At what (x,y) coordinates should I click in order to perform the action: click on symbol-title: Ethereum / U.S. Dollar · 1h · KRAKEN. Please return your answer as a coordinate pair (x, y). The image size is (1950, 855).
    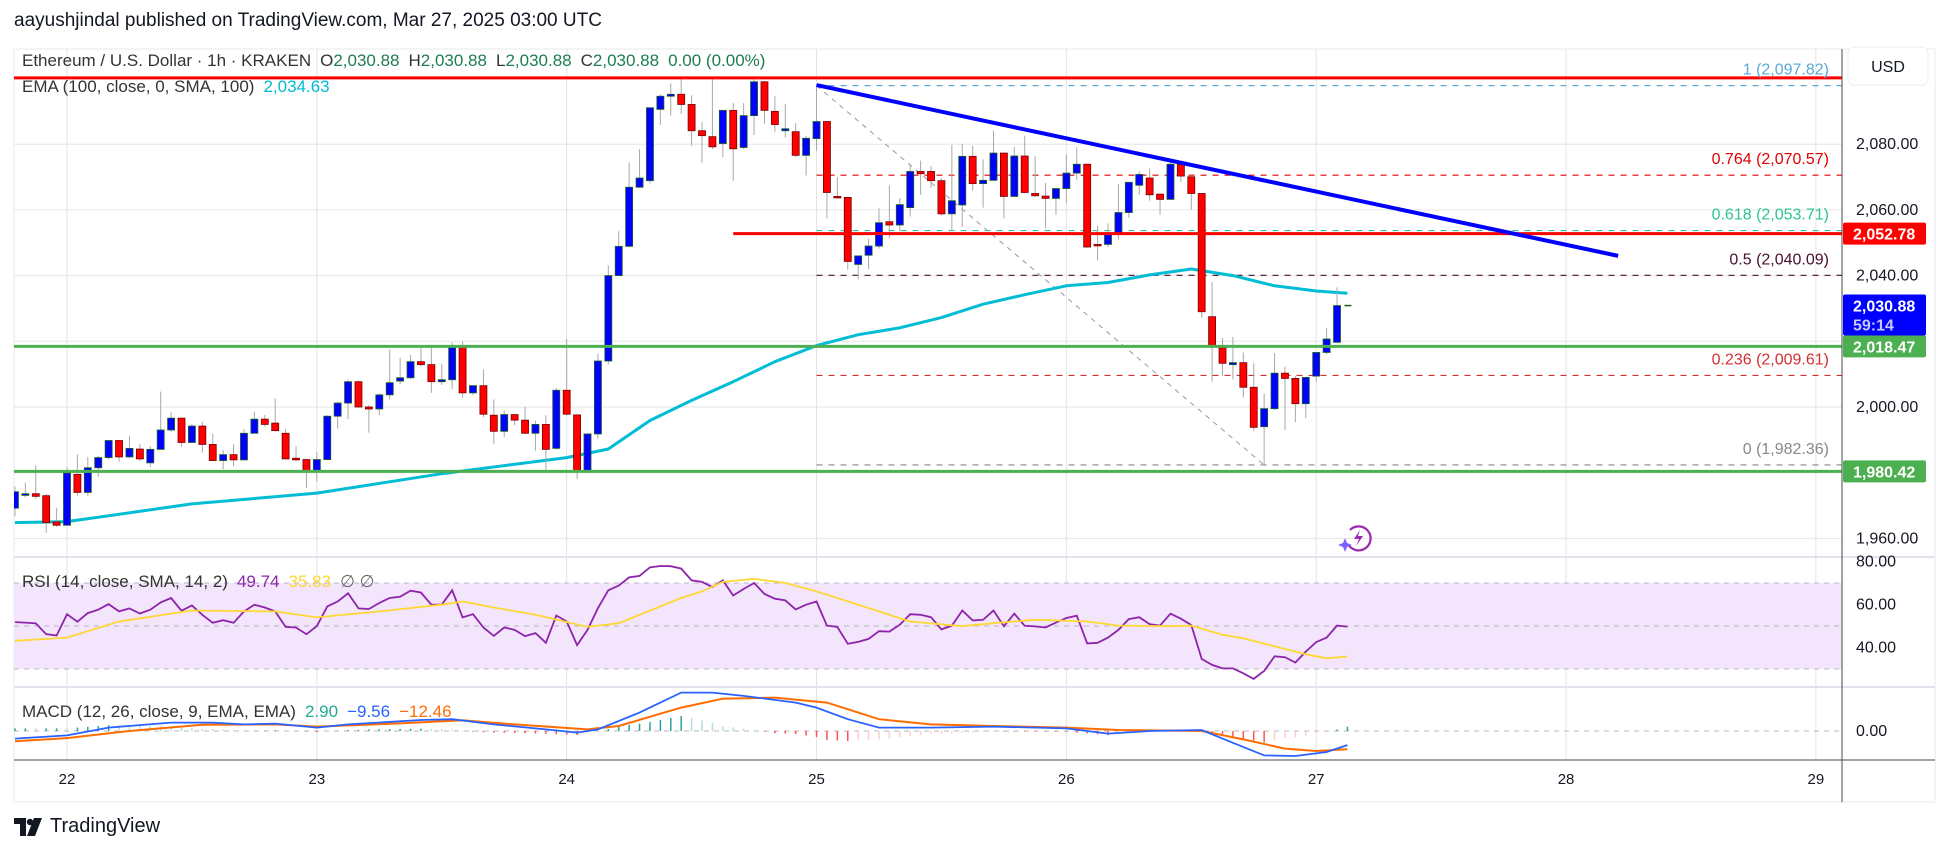
    Looking at the image, I should click on (167, 60).